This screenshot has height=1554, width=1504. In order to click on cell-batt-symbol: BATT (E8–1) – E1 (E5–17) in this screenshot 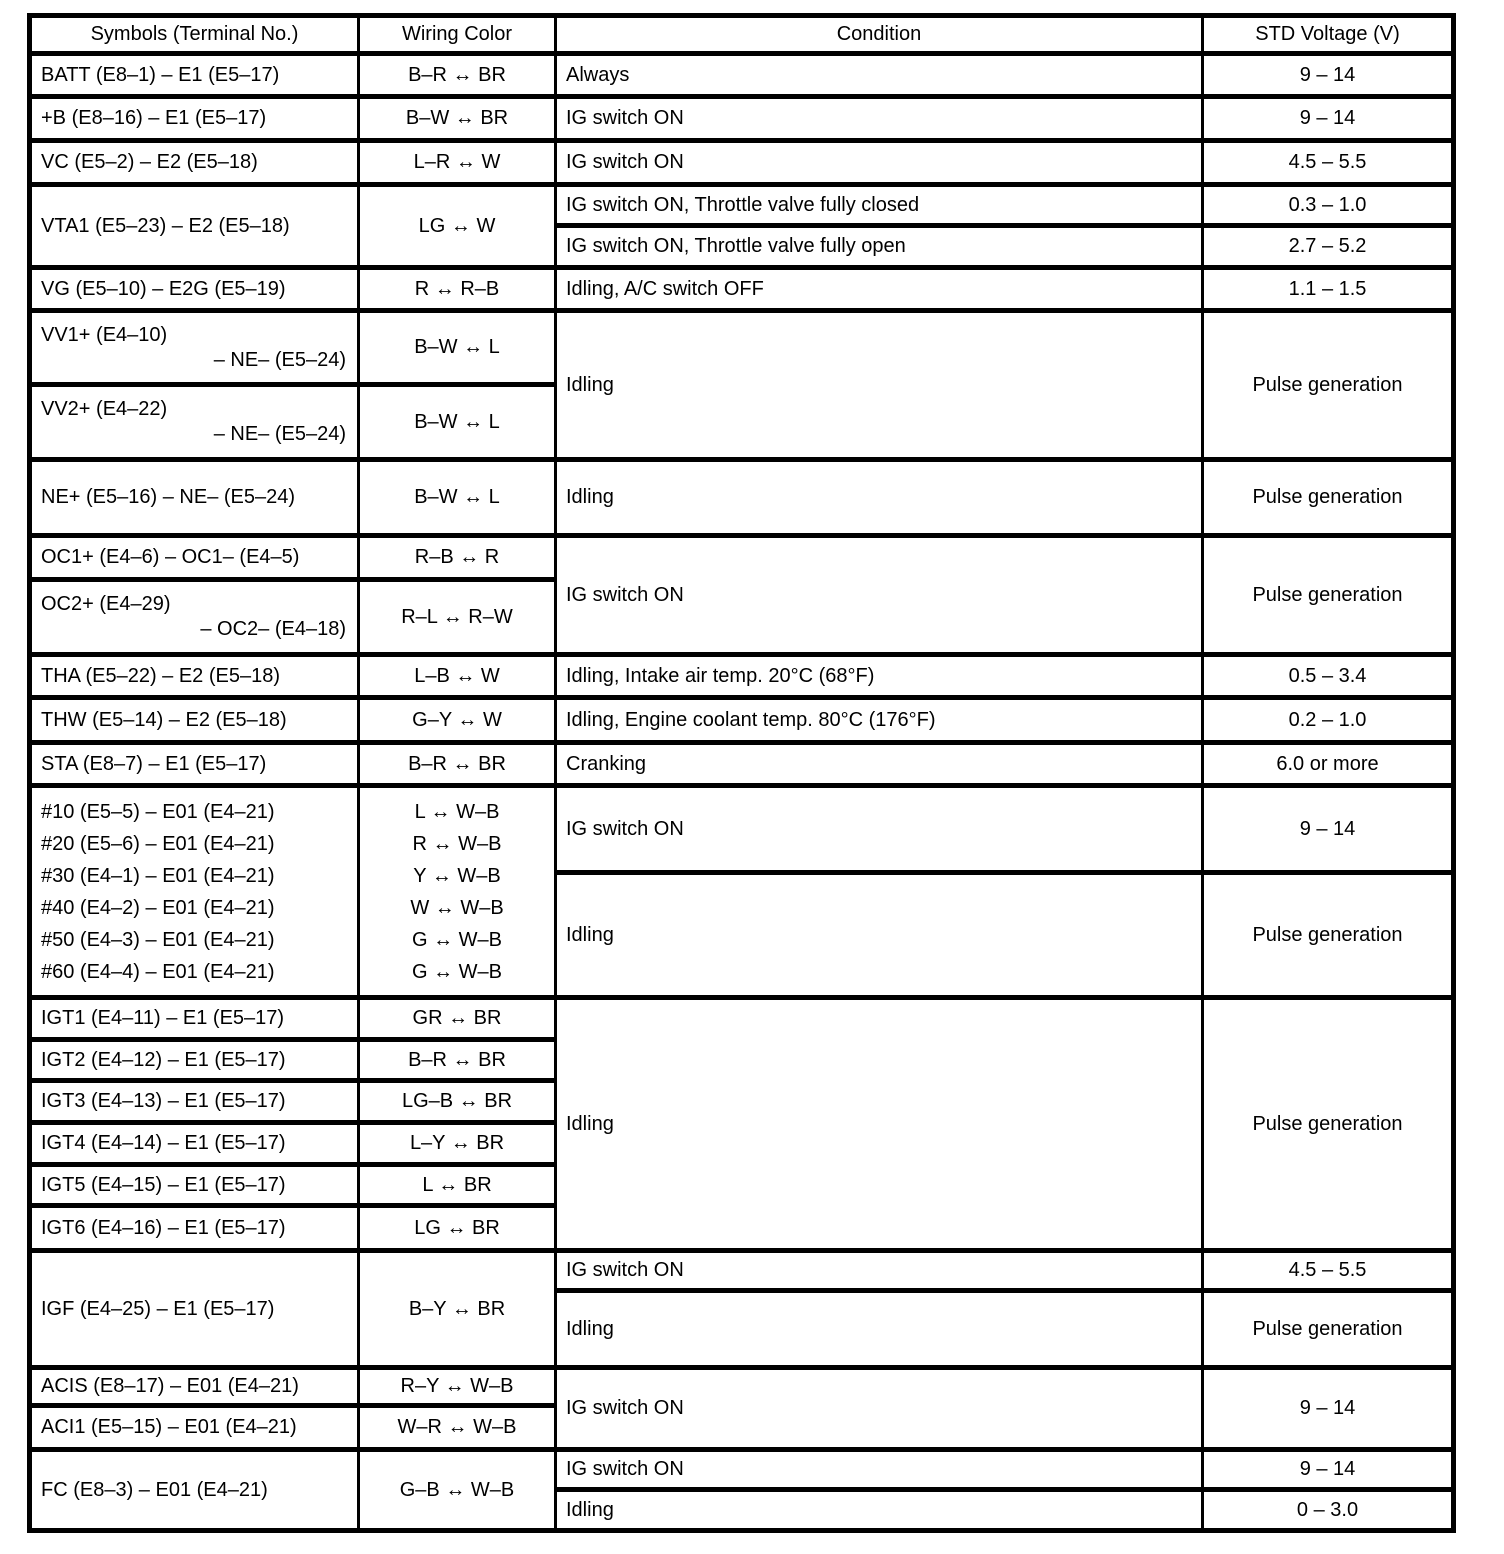, I will do `click(194, 75)`.